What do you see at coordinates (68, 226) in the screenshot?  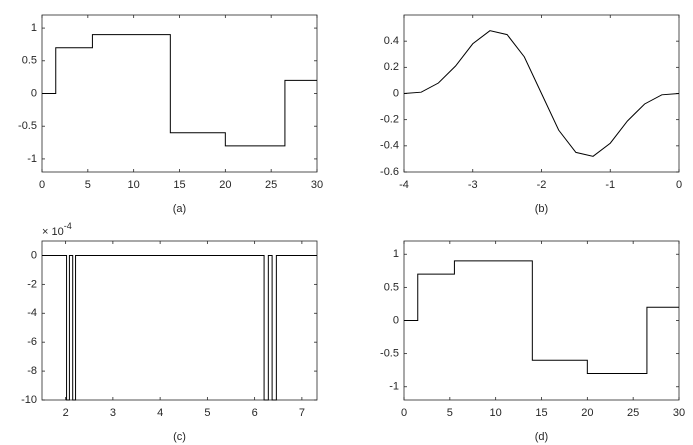 I see `y-multiplier-exponent: -4` at bounding box center [68, 226].